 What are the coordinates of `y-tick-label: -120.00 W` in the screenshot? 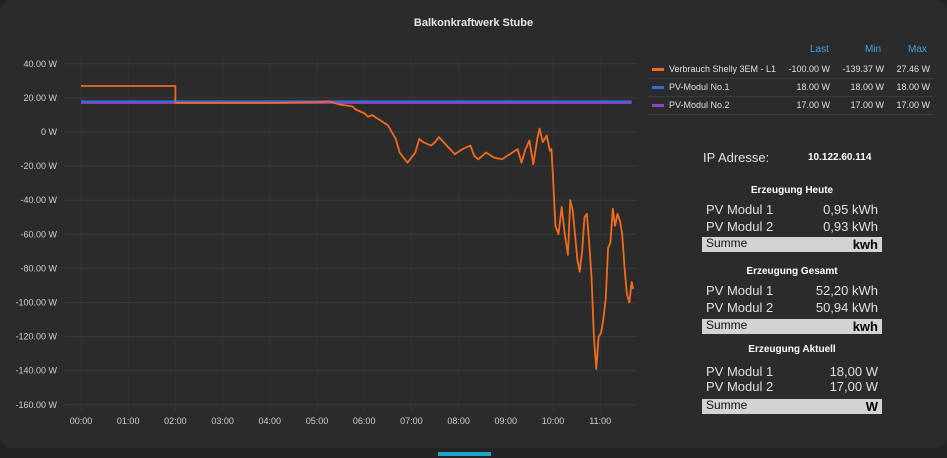 It's located at (36, 337).